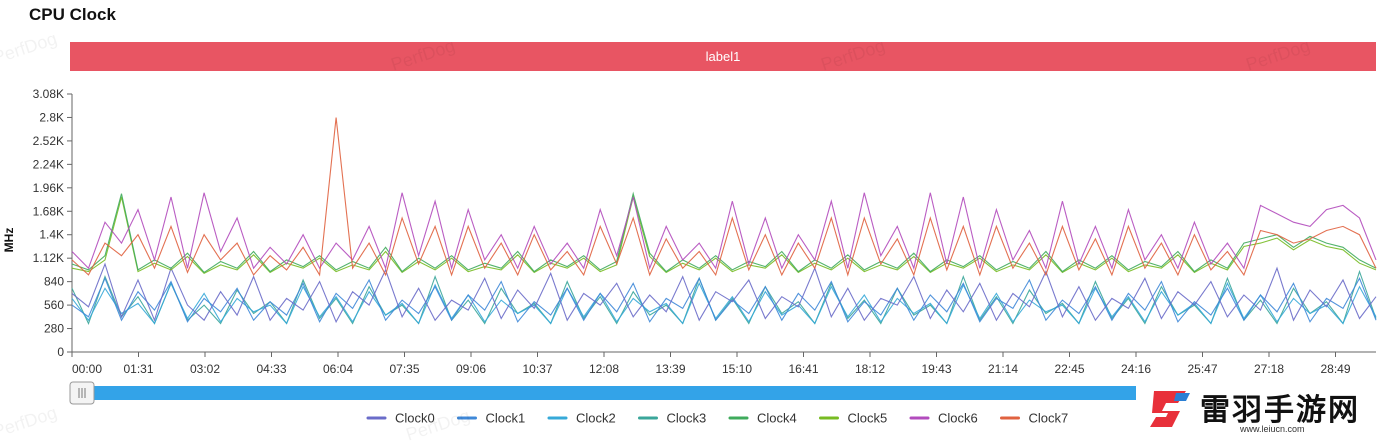 The image size is (1386, 446). What do you see at coordinates (596, 418) in the screenshot?
I see `legend-label-clock2: Clock2` at bounding box center [596, 418].